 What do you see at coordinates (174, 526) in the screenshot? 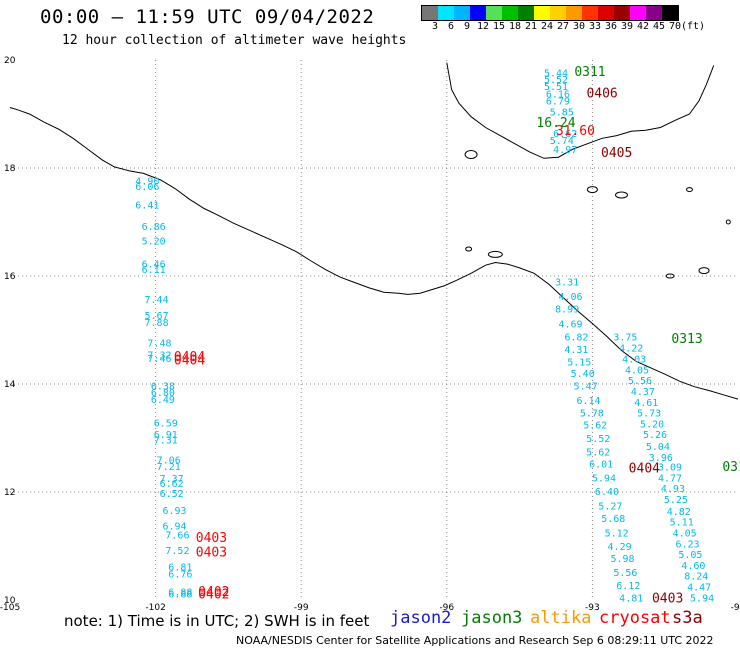
I see `swh-value: 6.94` at bounding box center [174, 526].